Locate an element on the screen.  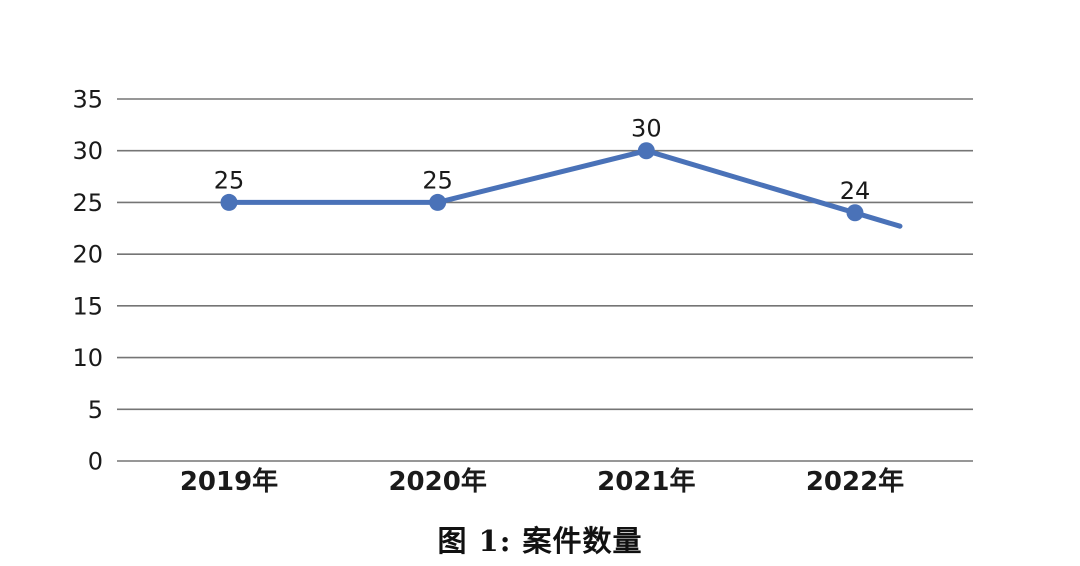
x-tick-label: 2021年 is located at coordinates (646, 481).